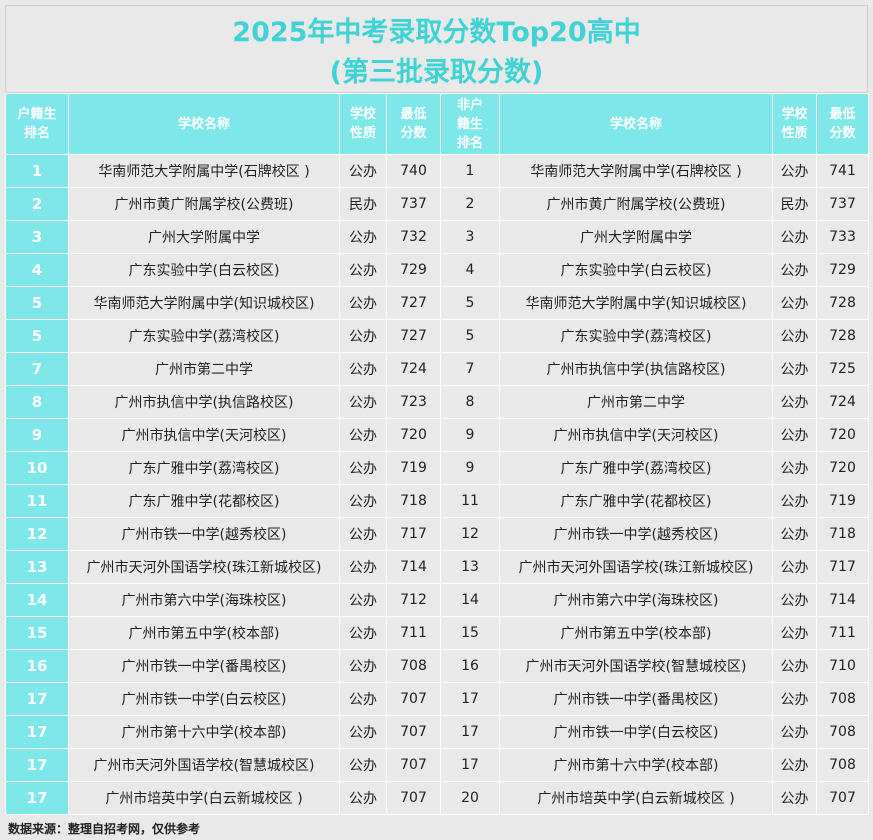 The image size is (873, 840). I want to click on cell-score-local: 732, so click(413, 237).